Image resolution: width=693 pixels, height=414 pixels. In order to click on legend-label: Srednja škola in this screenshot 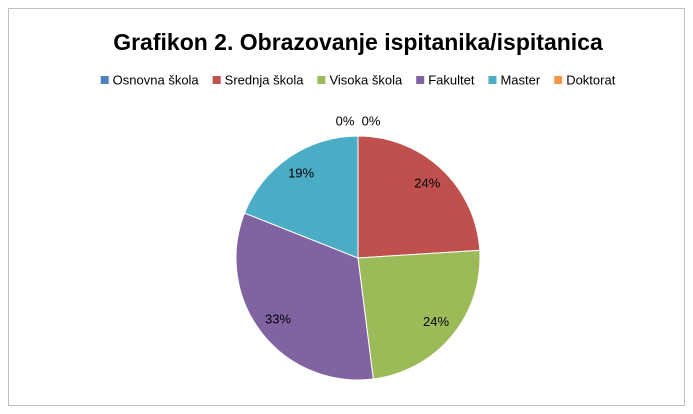, I will do `click(265, 79)`.